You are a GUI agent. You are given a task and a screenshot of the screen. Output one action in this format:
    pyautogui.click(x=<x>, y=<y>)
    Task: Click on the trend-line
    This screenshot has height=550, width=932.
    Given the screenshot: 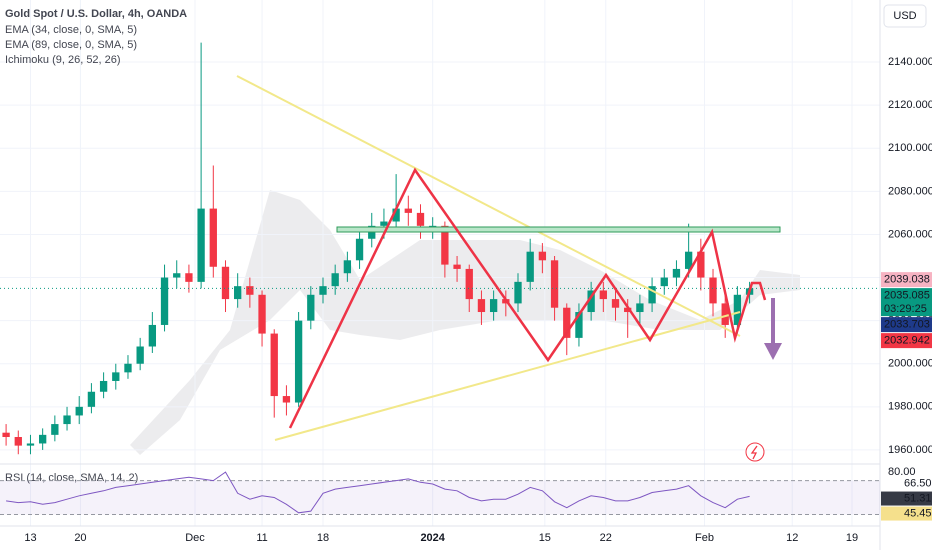 What is the action you would take?
    pyautogui.click(x=507, y=376)
    